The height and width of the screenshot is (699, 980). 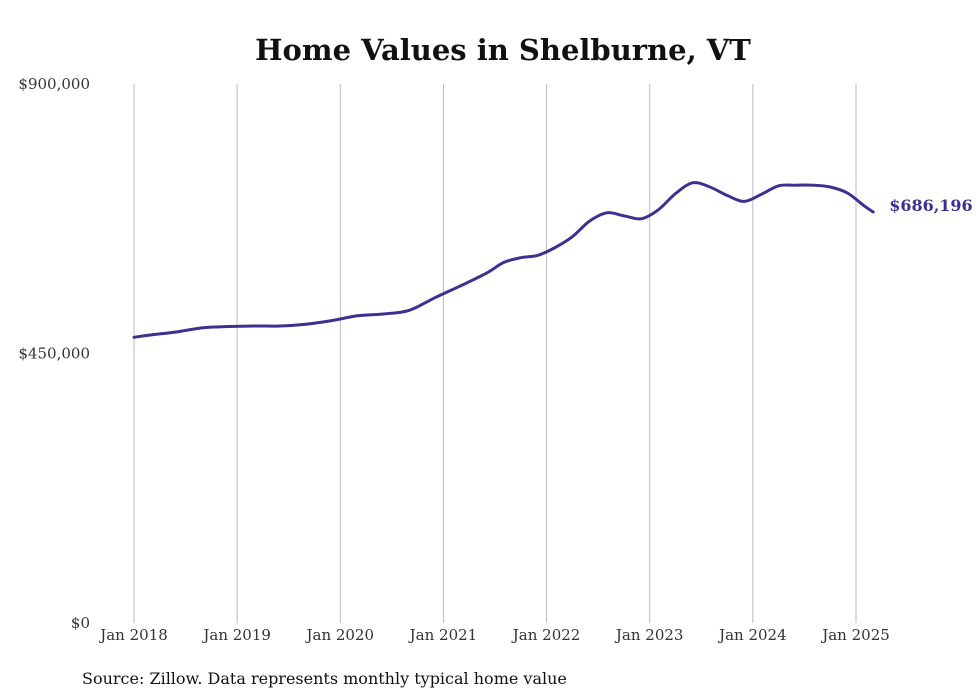 I want to click on x-tick-label: Jan 2024, so click(x=752, y=635).